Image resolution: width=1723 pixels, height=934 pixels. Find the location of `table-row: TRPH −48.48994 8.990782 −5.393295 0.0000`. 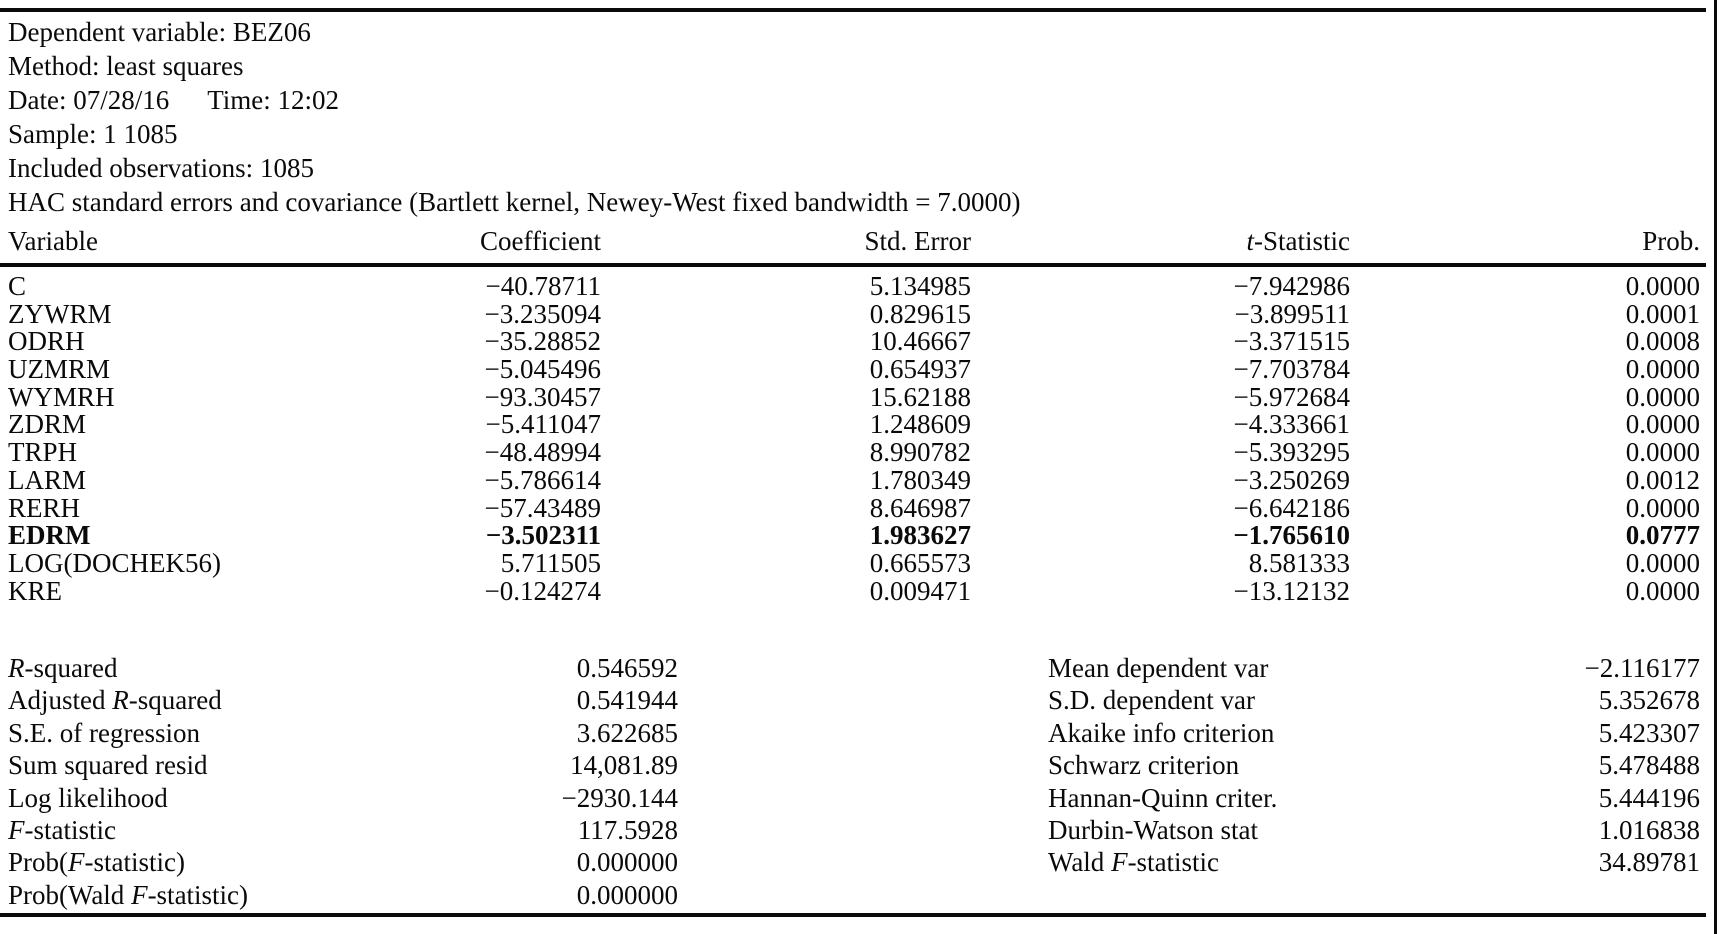

table-row: TRPH −48.48994 8.990782 −5.393295 0.0000 is located at coordinates (854, 452).